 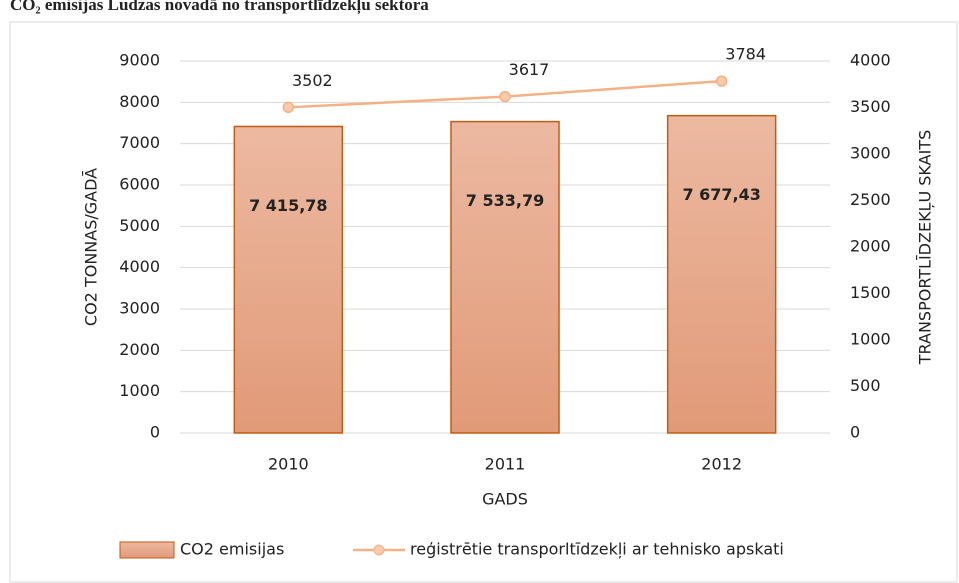 What do you see at coordinates (721, 194) in the screenshot?
I see `bar-value-label: 7 677,43` at bounding box center [721, 194].